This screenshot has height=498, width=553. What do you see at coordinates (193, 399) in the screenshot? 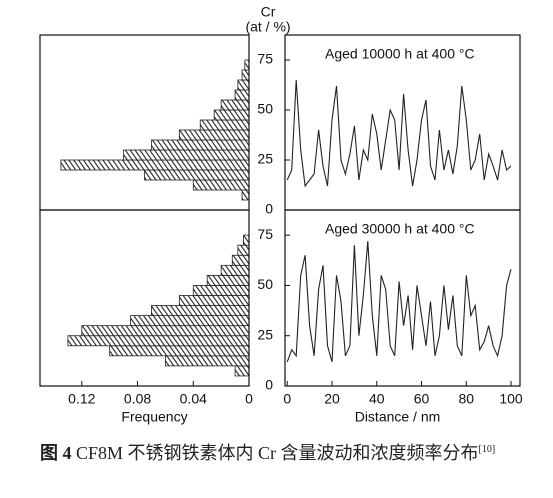
I see `x-tick-label: 0.04` at bounding box center [193, 399].